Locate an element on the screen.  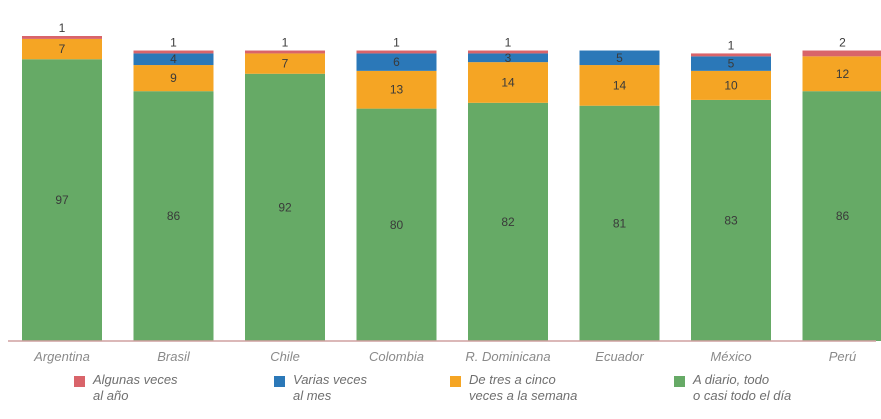
value-label-ecuador-a-diario: 81 is located at coordinates (620, 223).